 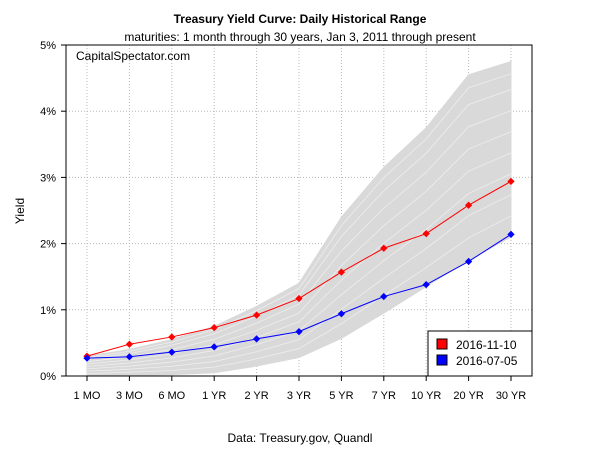 I want to click on x-tick-label: 10 YR, so click(x=426, y=396).